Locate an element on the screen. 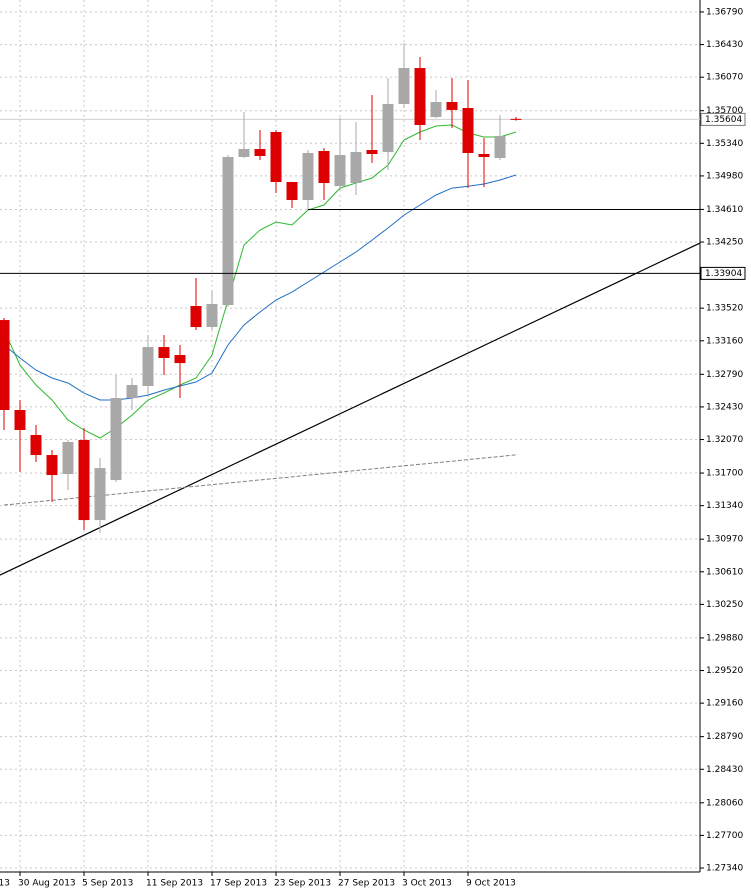 Image resolution: width=751 pixels, height=892 pixels. y-tick-label: 1.31340 is located at coordinates (724, 506).